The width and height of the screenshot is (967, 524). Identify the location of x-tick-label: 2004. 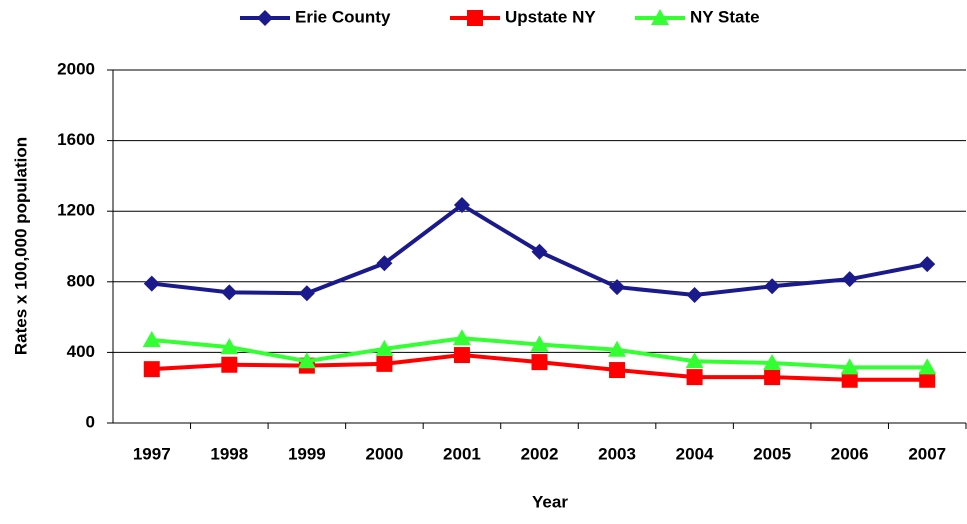
(695, 453).